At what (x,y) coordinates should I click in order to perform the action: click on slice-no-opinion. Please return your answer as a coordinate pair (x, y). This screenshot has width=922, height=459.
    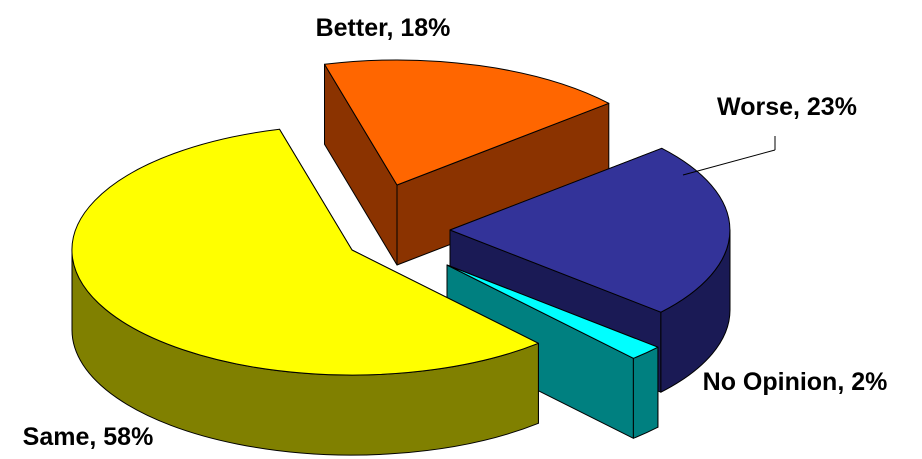
    Looking at the image, I should click on (552, 311).